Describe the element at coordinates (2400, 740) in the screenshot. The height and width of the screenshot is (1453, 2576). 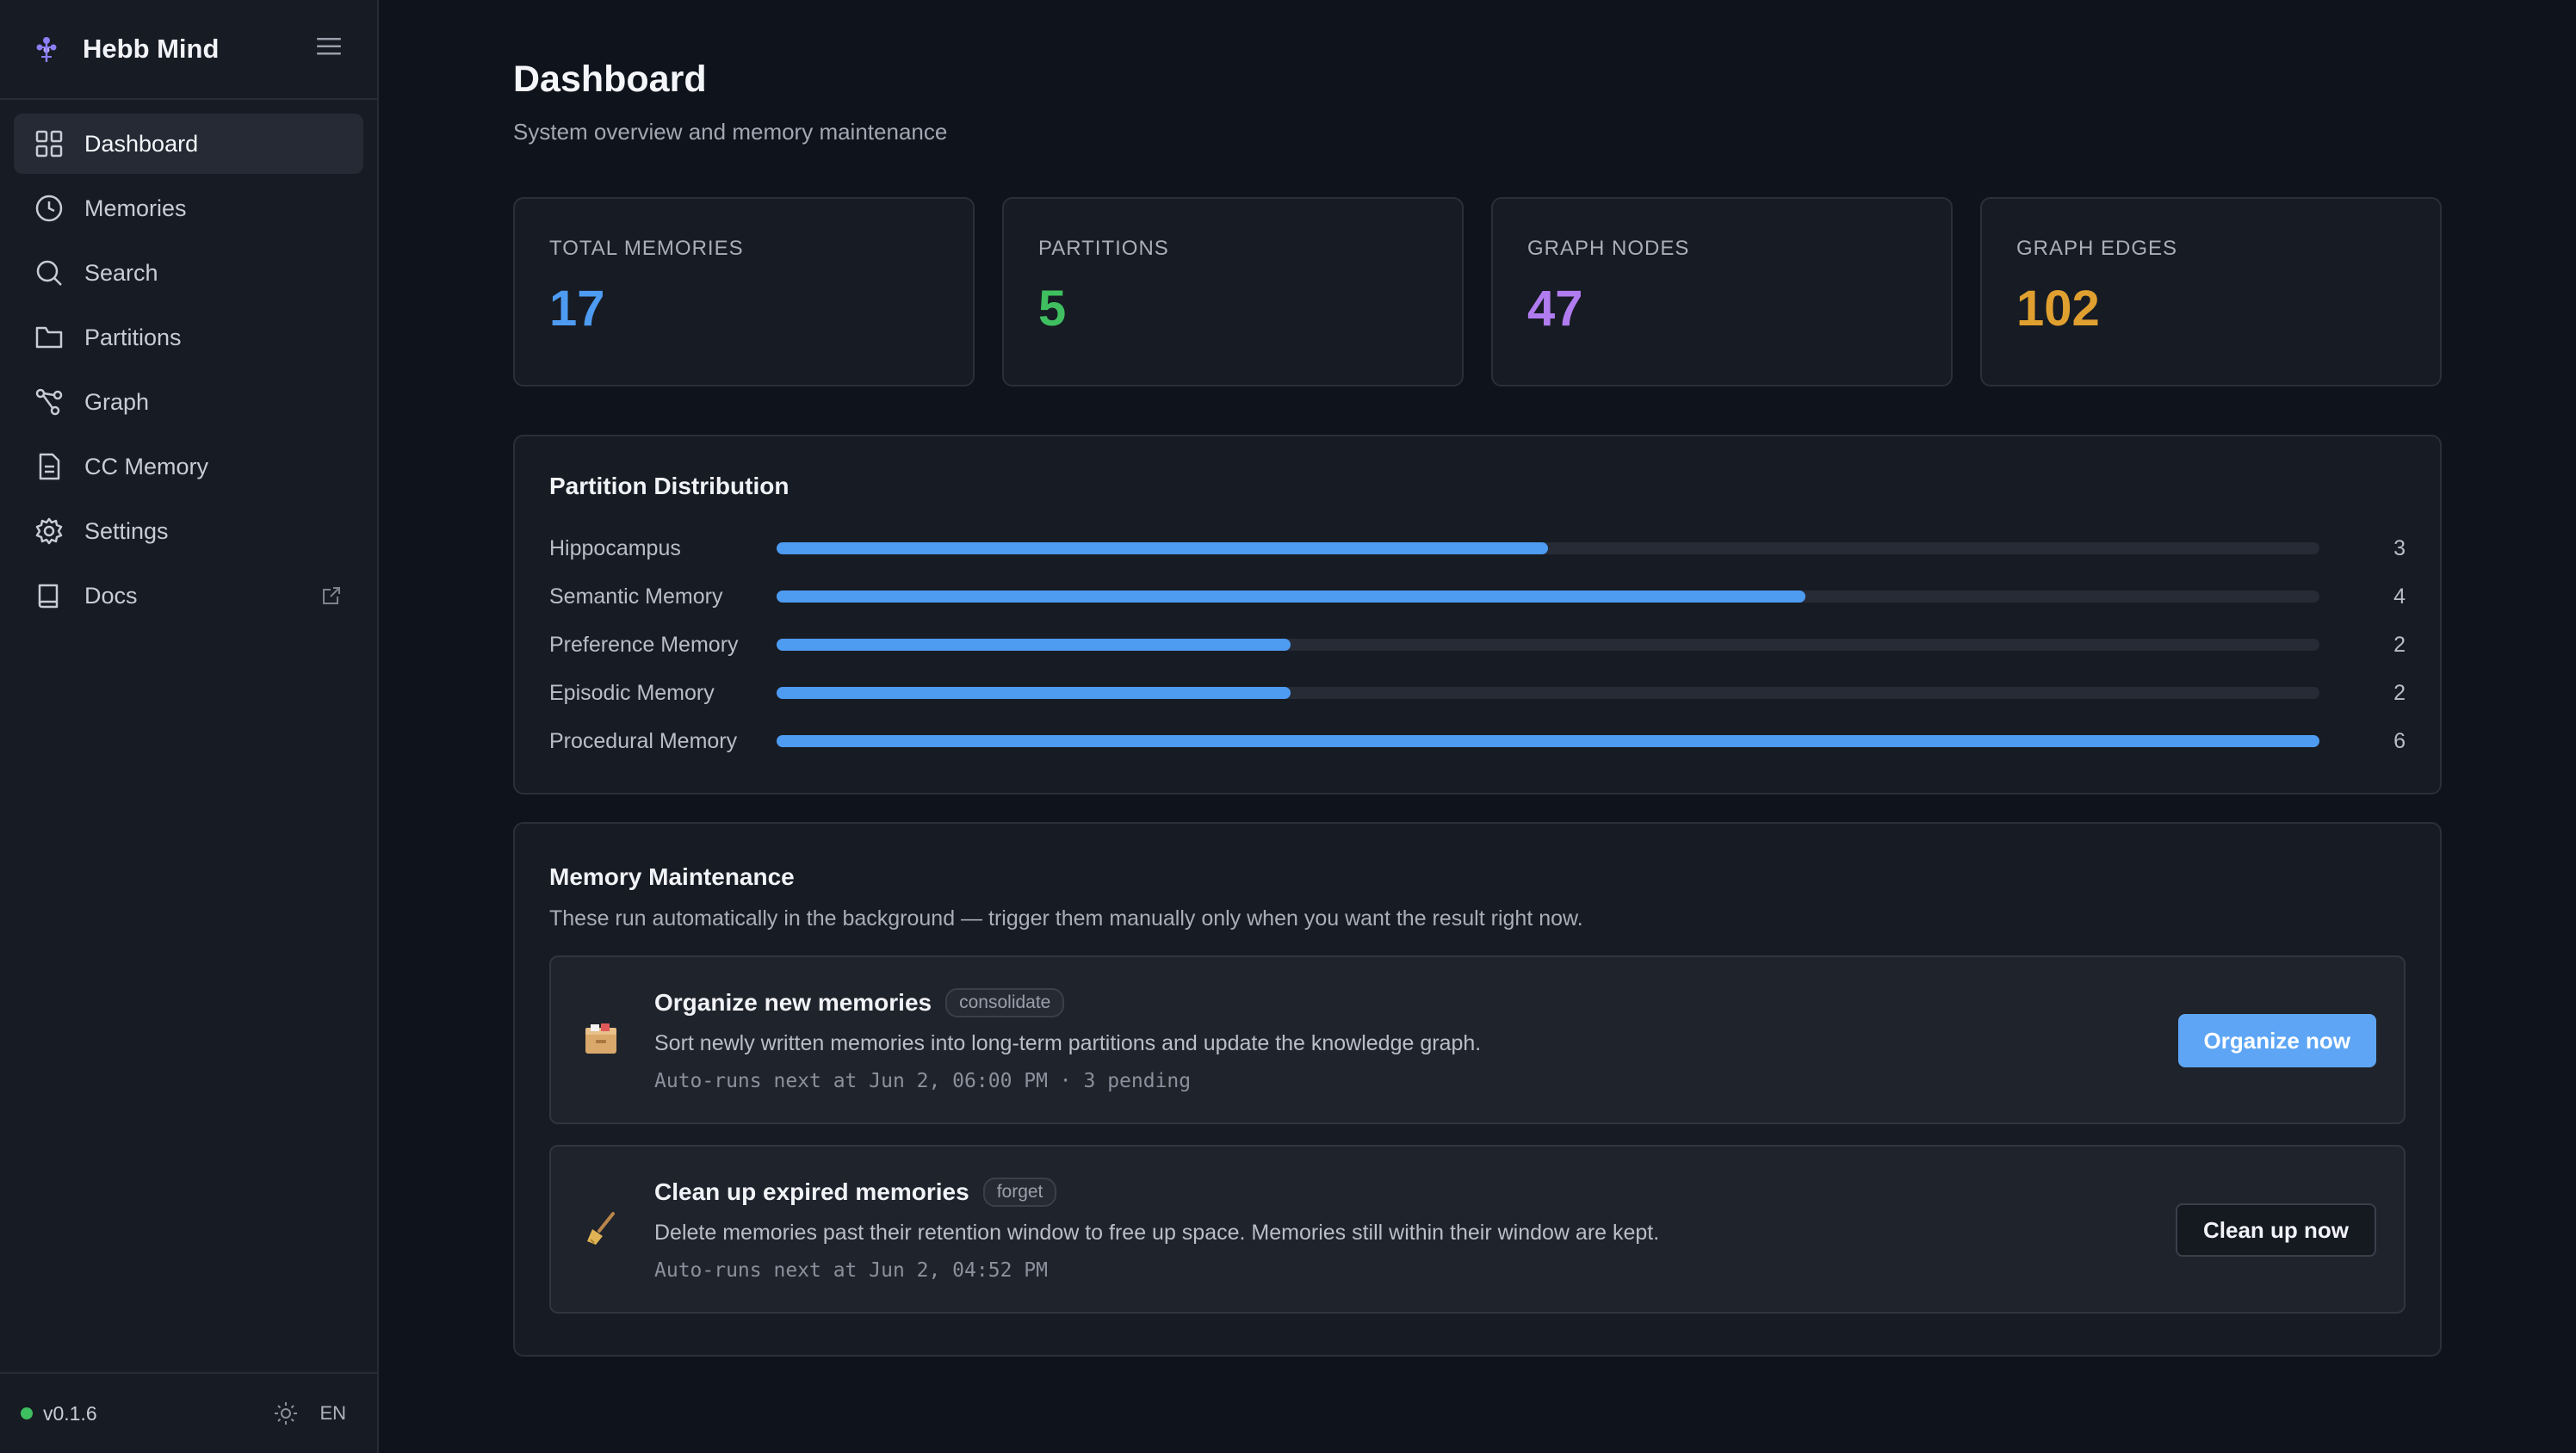
I see `partition-count: 6` at that location.